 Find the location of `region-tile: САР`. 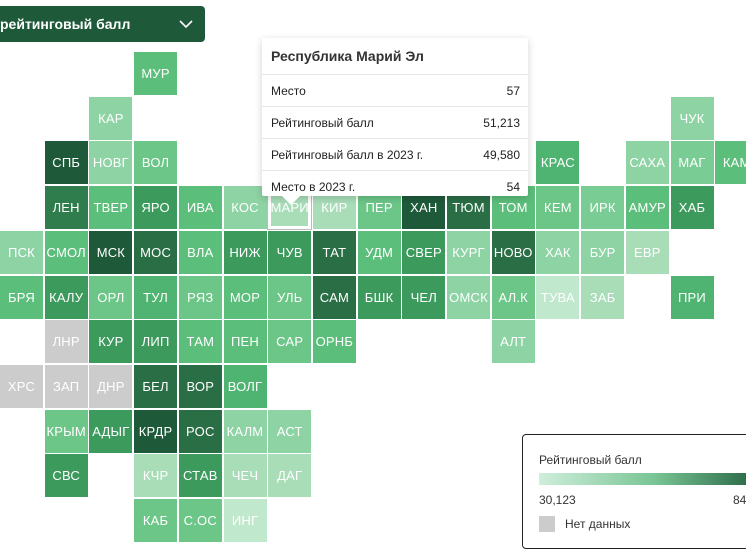

region-tile: САР is located at coordinates (290, 342).